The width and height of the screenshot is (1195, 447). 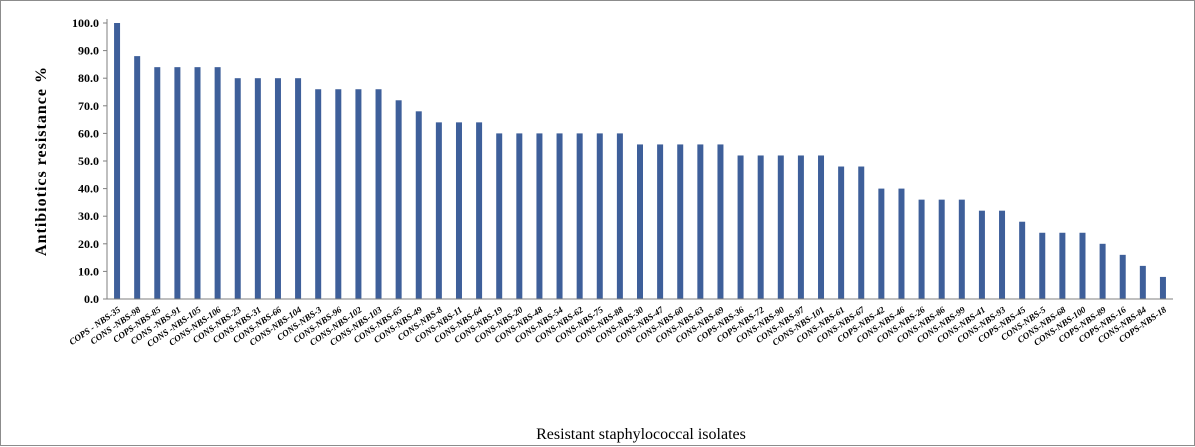 What do you see at coordinates (91, 299) in the screenshot?
I see `y-tick-label: 0.0` at bounding box center [91, 299].